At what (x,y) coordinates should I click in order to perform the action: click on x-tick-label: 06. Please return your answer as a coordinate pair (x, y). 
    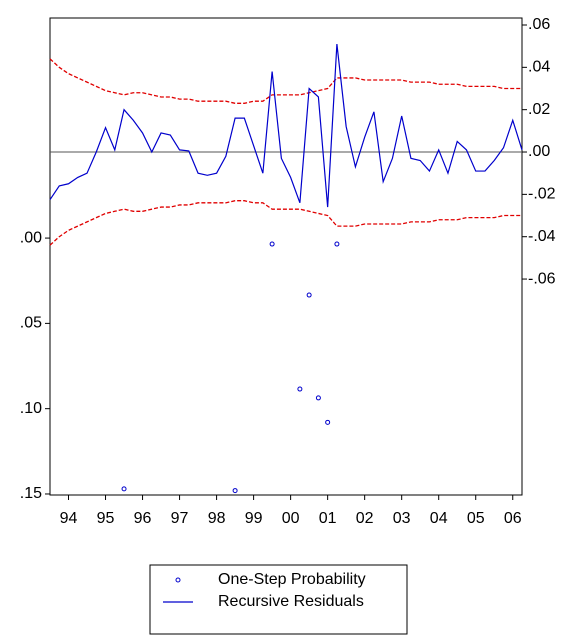
    Looking at the image, I should click on (513, 518).